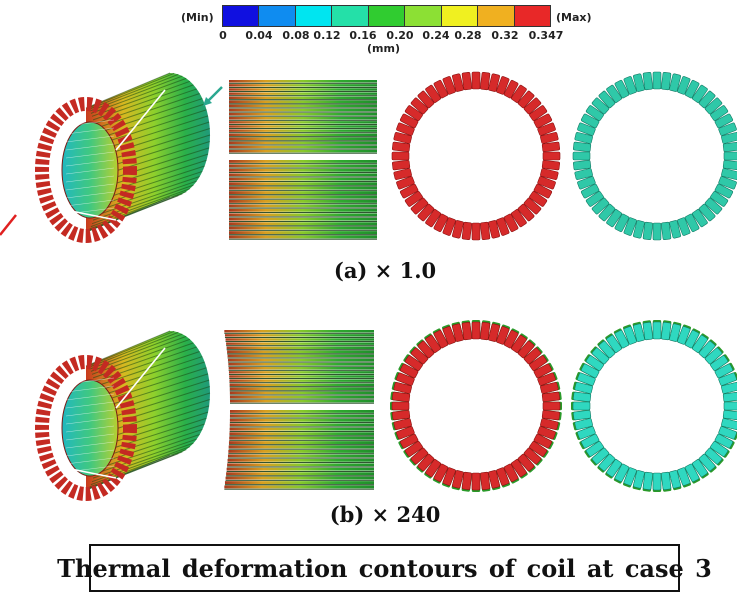  I want to click on coil-isometric-view-b, so click(123, 415).